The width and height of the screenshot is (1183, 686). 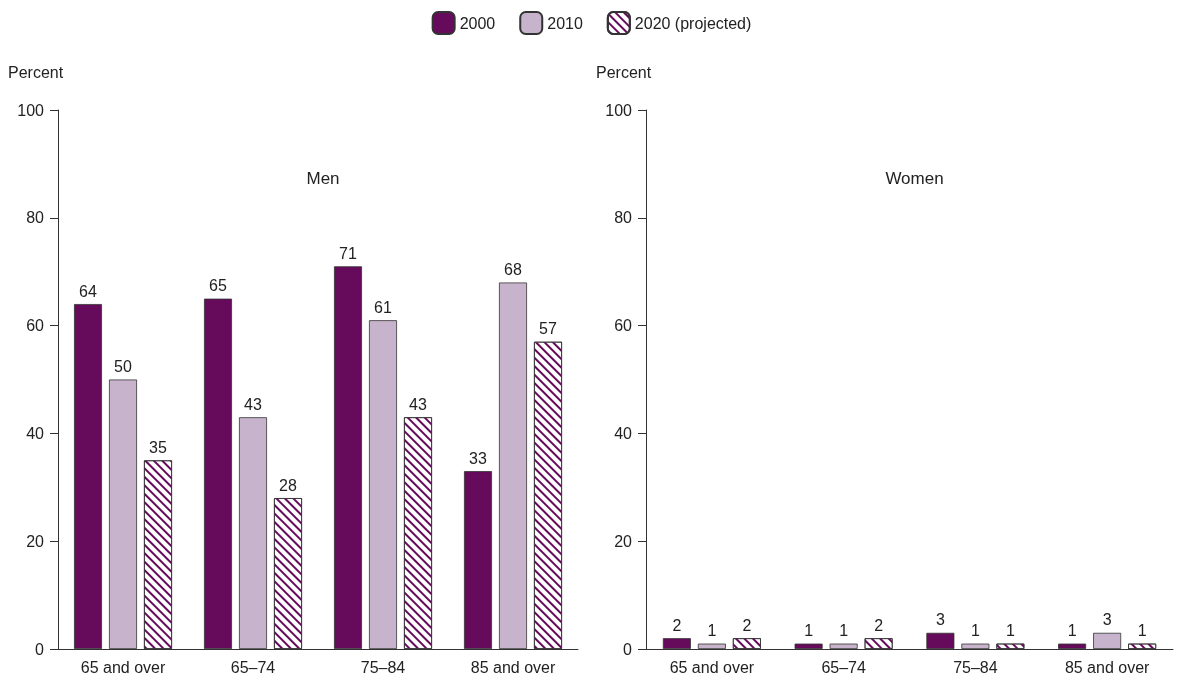 I want to click on data-label: 65, so click(x=218, y=286).